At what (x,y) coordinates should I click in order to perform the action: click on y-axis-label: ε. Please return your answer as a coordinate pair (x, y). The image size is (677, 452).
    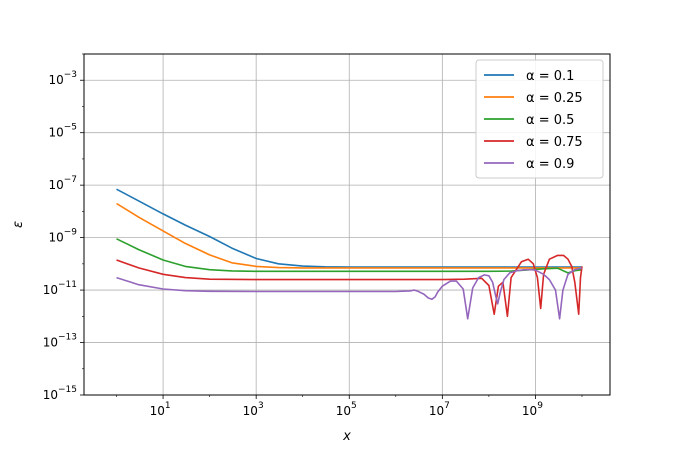
    Looking at the image, I should click on (18, 224).